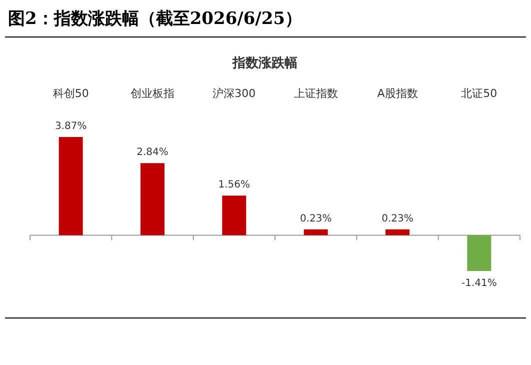 This screenshot has width=531, height=365. Describe the element at coordinates (152, 93) in the screenshot. I see `x-tick-label: 创业板指` at that location.